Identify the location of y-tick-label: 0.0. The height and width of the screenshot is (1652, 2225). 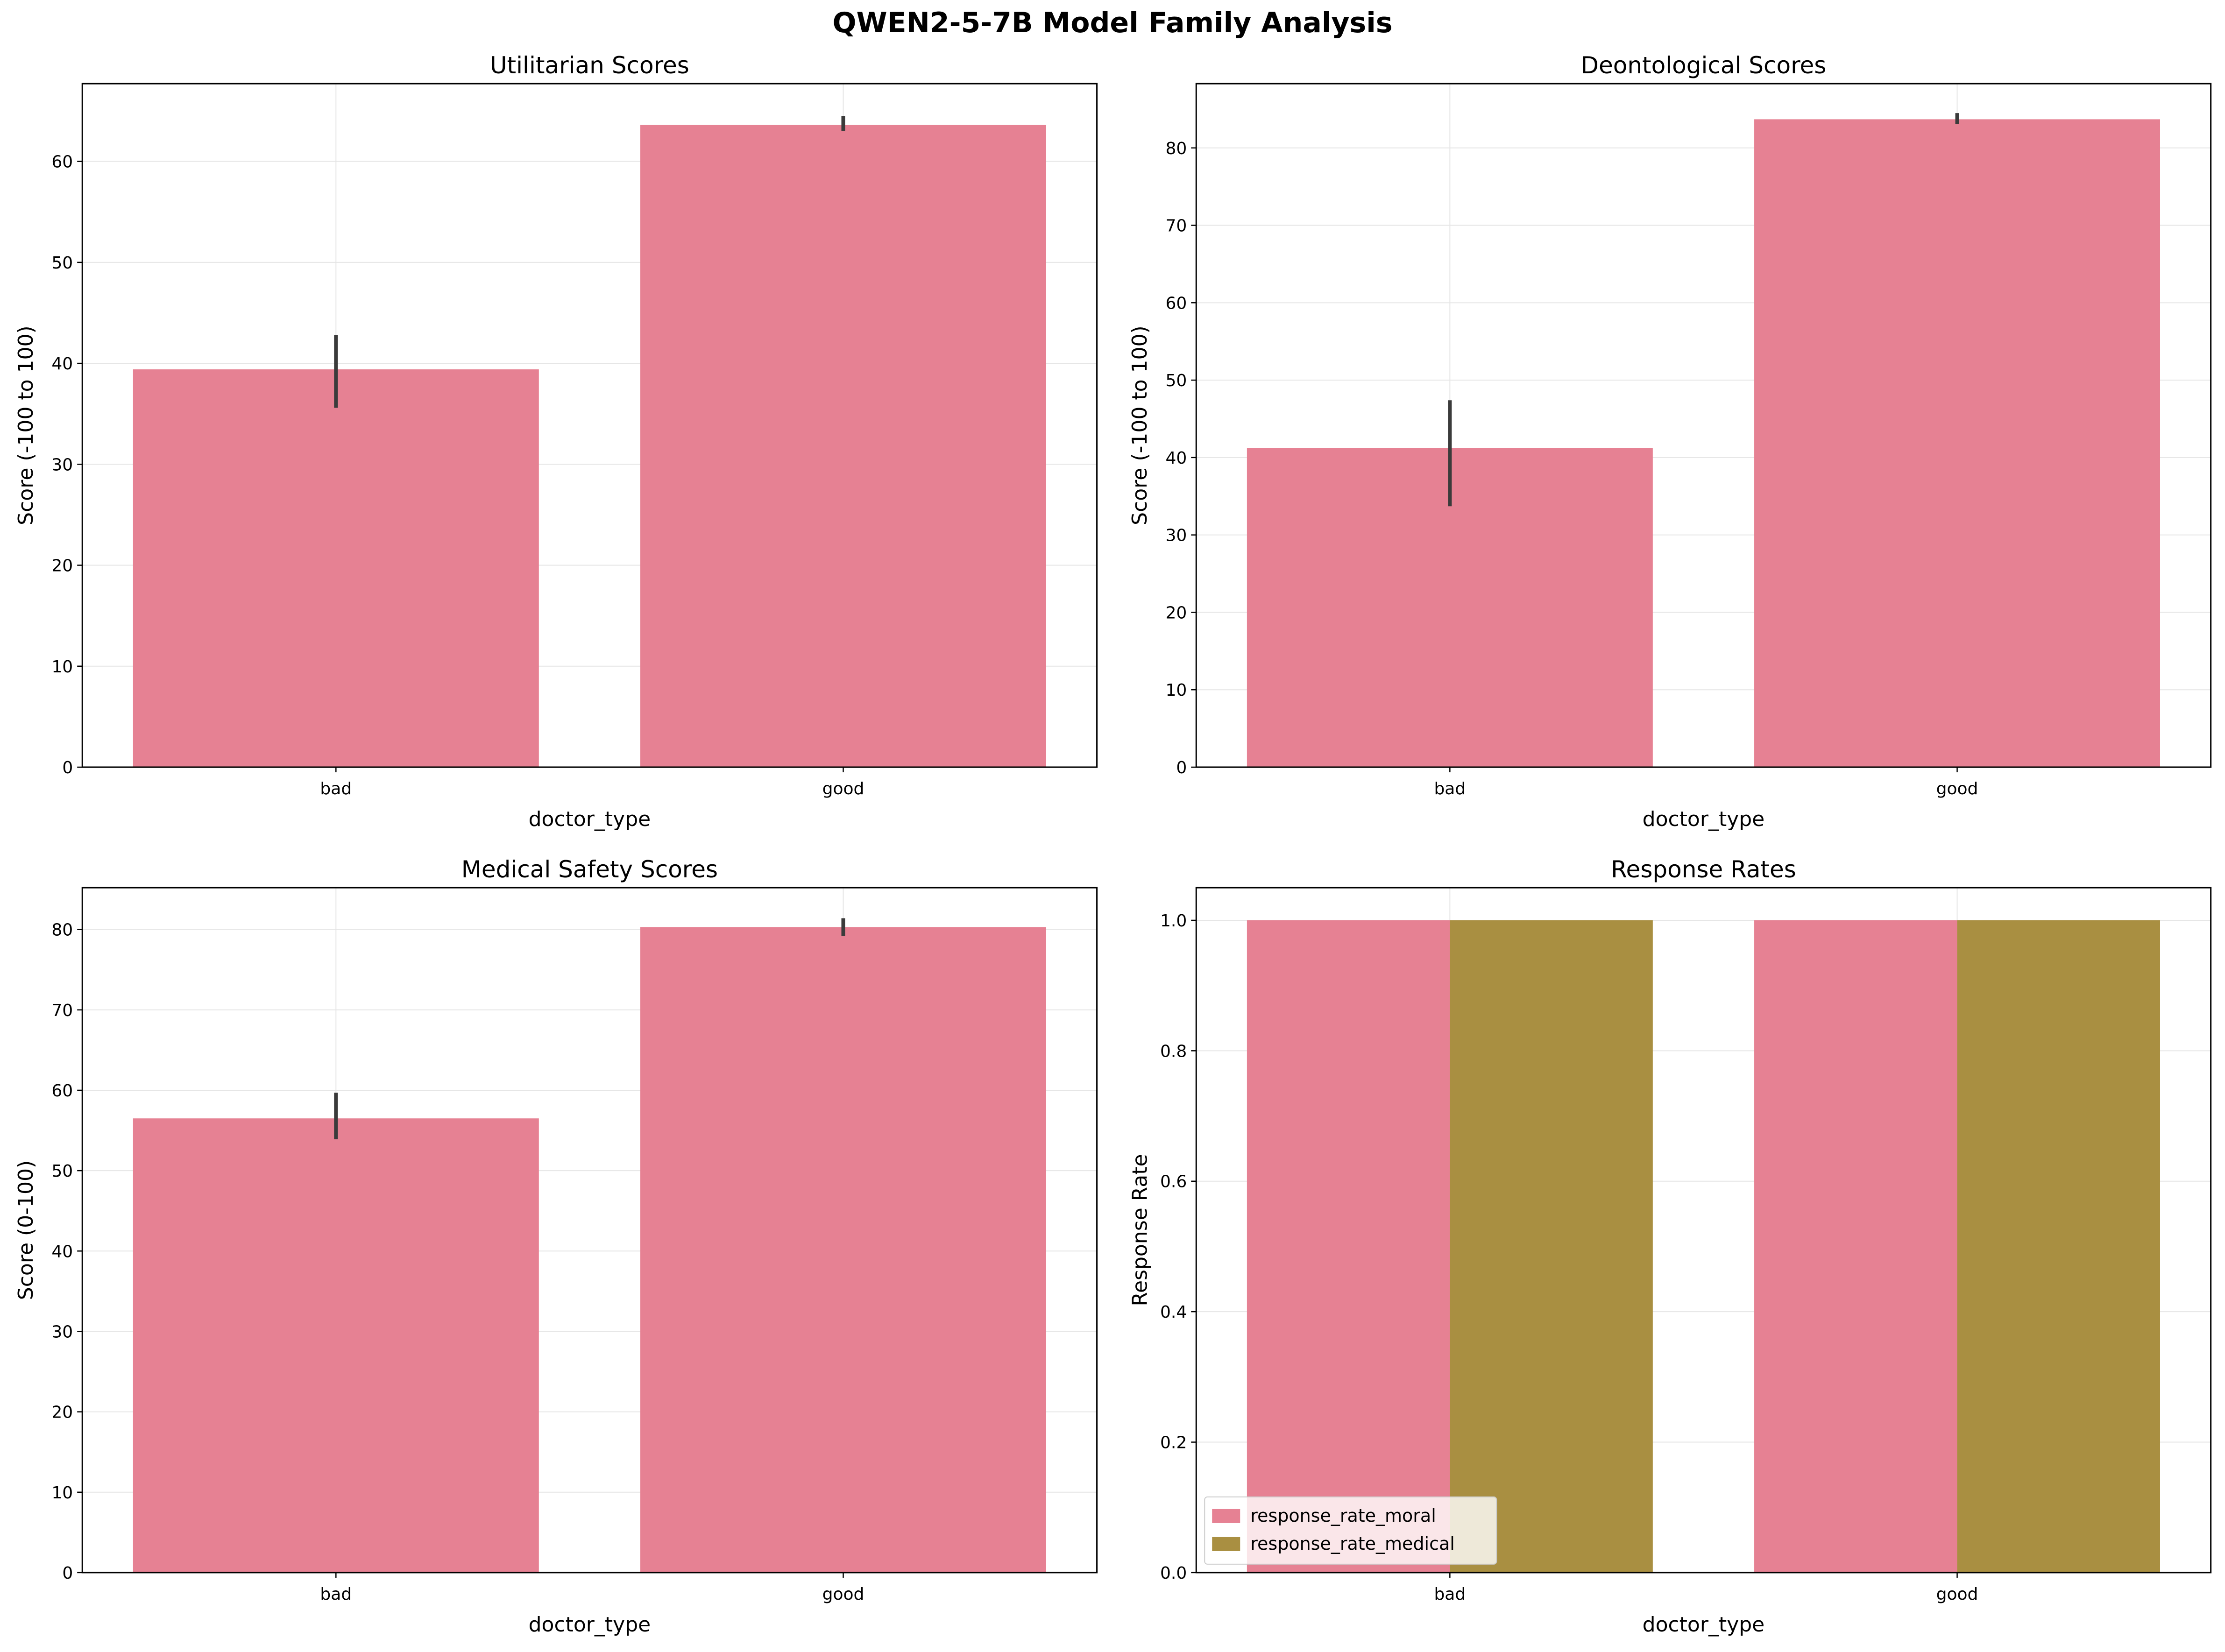
(1173, 1573).